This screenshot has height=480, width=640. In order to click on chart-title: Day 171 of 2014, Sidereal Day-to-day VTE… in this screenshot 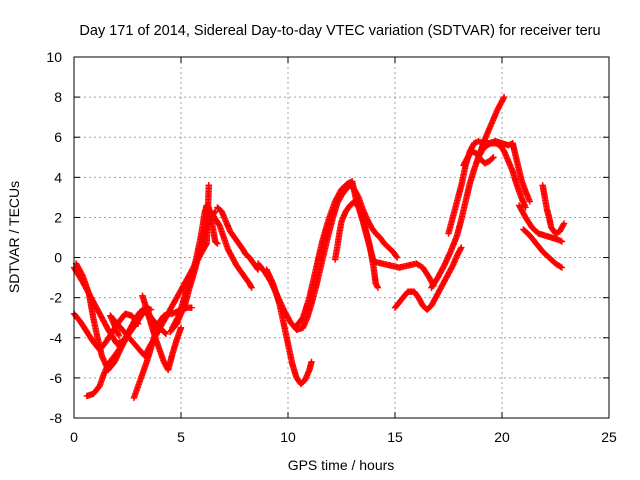, I will do `click(339, 31)`.